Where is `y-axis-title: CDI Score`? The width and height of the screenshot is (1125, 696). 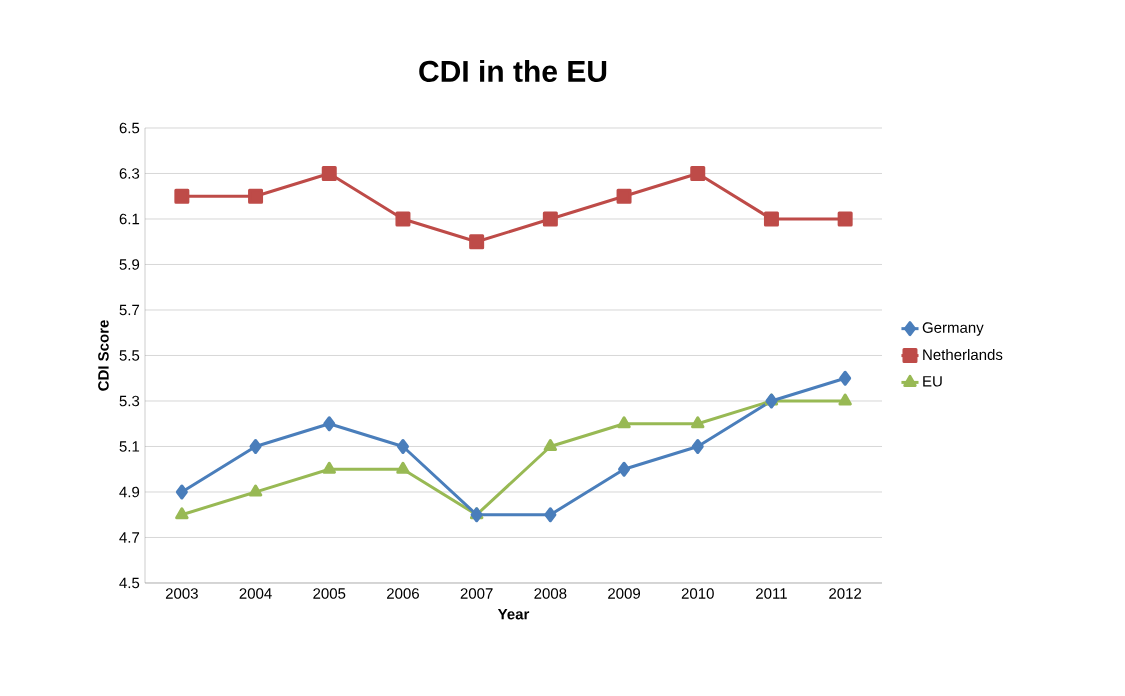
y-axis-title: CDI Score is located at coordinates (103, 355).